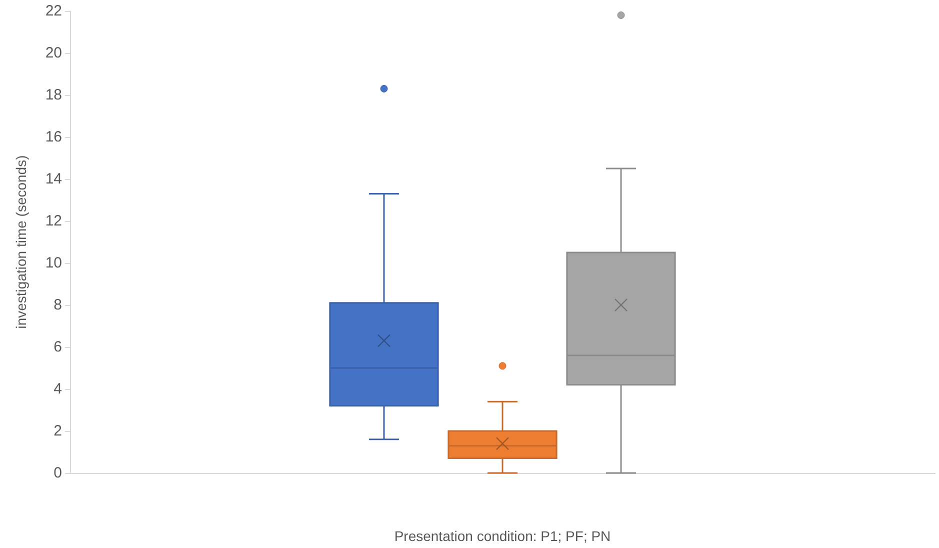  What do you see at coordinates (58, 473) in the screenshot?
I see `y-tick-label: 0` at bounding box center [58, 473].